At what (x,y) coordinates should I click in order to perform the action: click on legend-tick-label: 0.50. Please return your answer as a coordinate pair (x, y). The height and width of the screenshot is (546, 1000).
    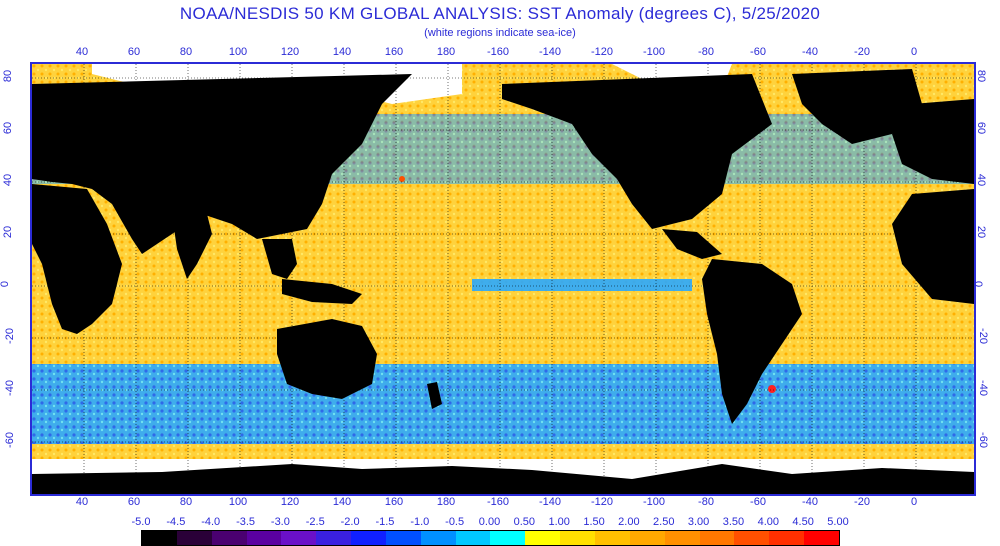
    Looking at the image, I should click on (524, 522).